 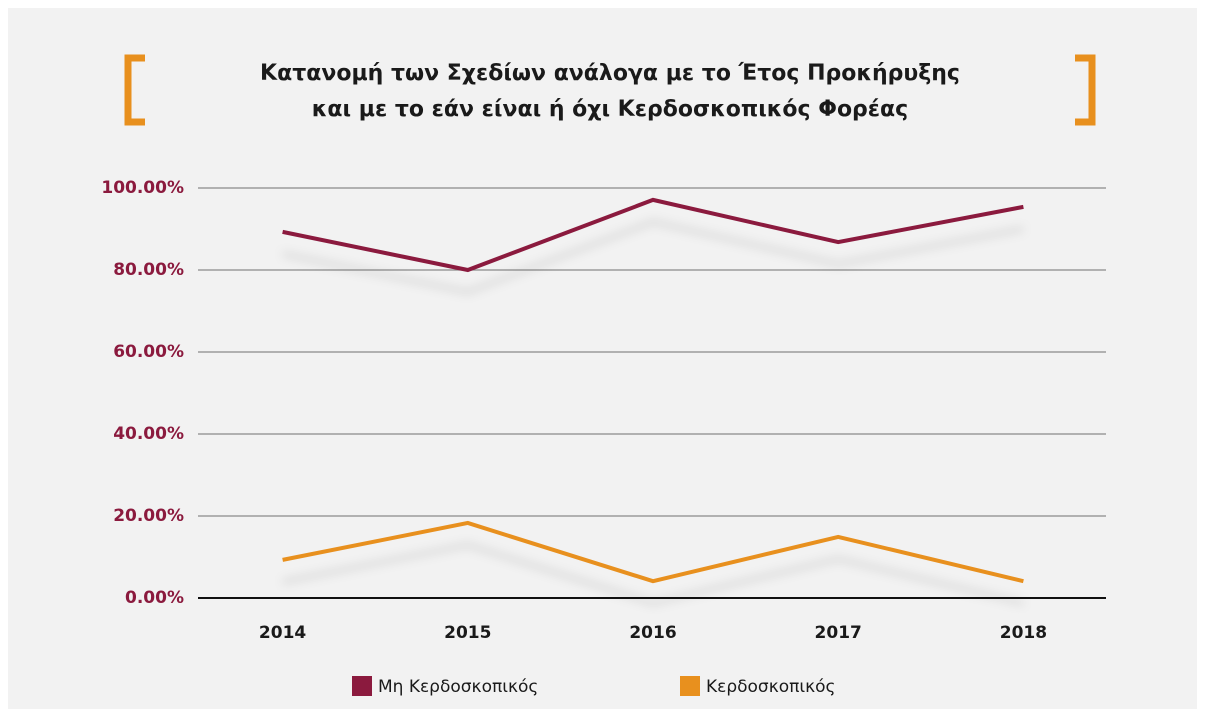 What do you see at coordinates (458, 687) in the screenshot?
I see `legend-label: Μη Κερδοσκοπικός` at bounding box center [458, 687].